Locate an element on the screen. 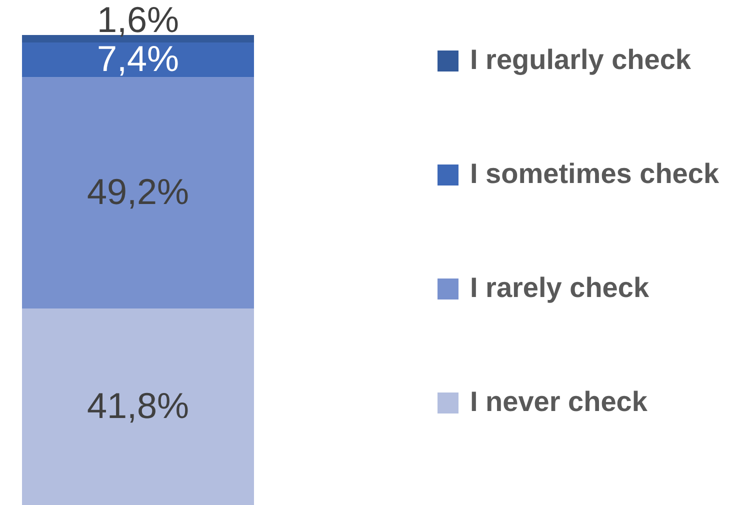 The width and height of the screenshot is (746, 505). legend-label: I never check is located at coordinates (559, 401).